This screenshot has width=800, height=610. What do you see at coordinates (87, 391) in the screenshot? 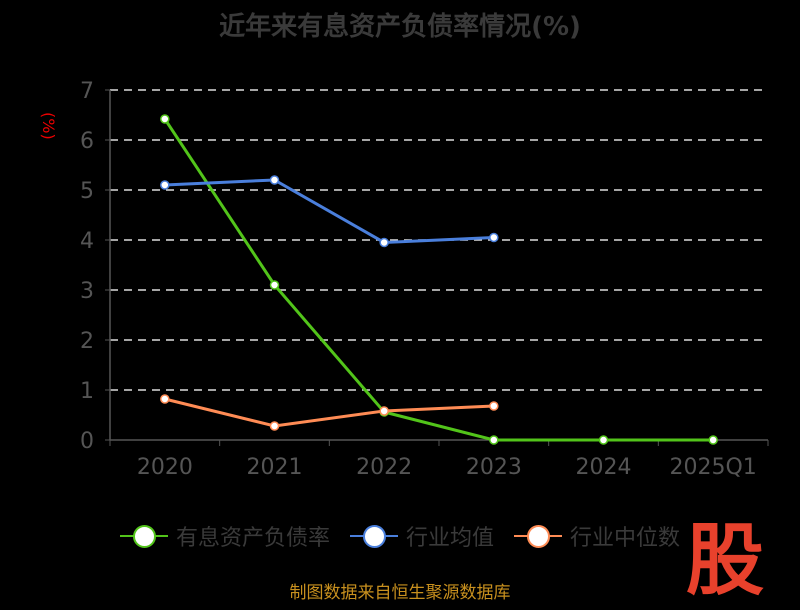
I see `y-tick-label: 1` at bounding box center [87, 391].